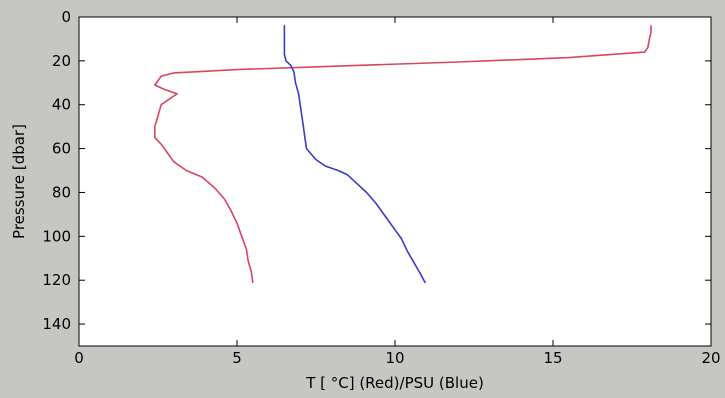 Image resolution: width=725 pixels, height=398 pixels. I want to click on y-tick-label: 100, so click(56, 236).